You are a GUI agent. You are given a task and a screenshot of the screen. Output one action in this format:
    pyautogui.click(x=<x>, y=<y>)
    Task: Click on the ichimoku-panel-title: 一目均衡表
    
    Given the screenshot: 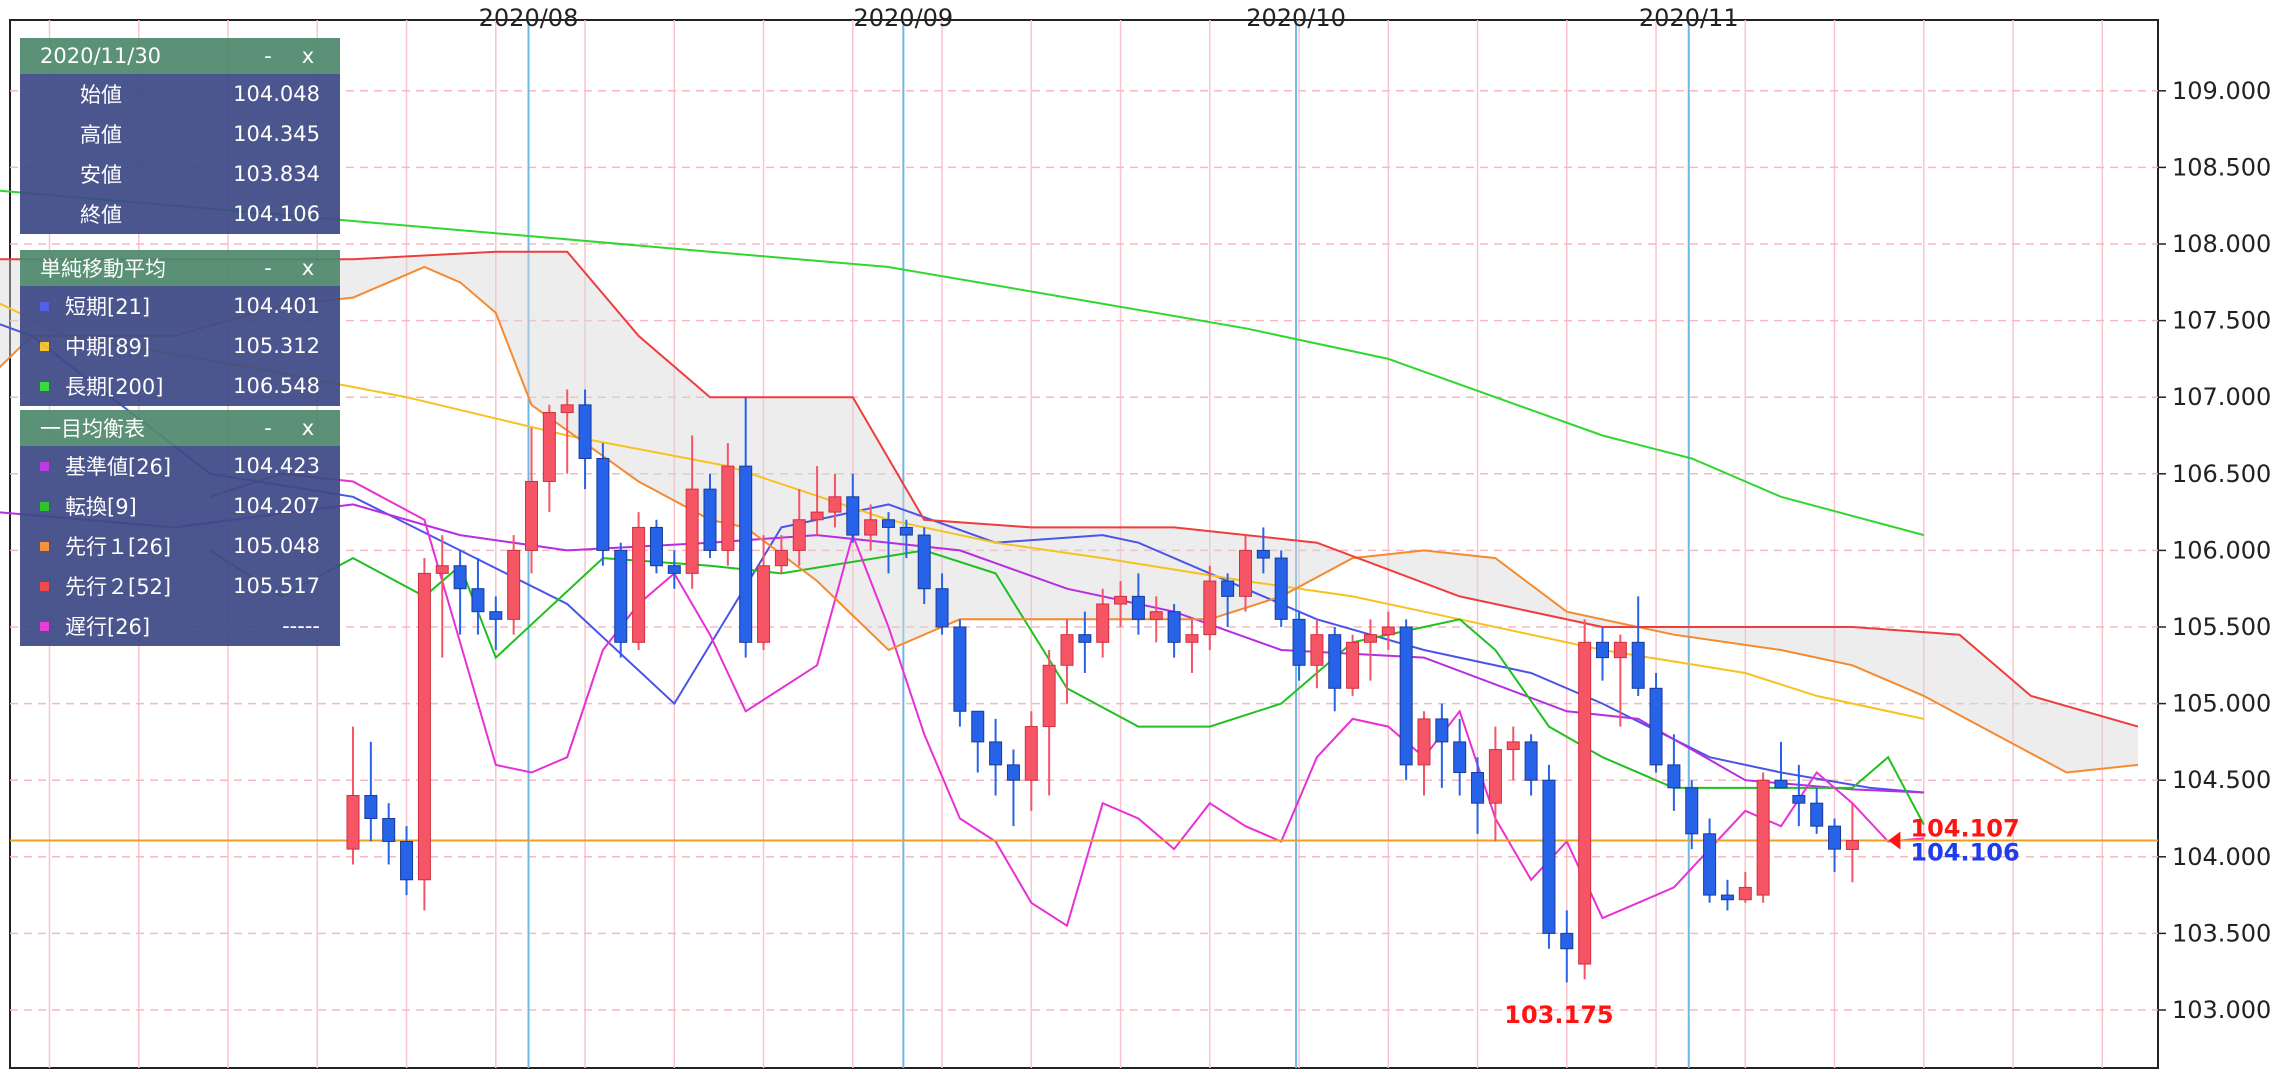 What is the action you would take?
    pyautogui.click(x=92, y=429)
    